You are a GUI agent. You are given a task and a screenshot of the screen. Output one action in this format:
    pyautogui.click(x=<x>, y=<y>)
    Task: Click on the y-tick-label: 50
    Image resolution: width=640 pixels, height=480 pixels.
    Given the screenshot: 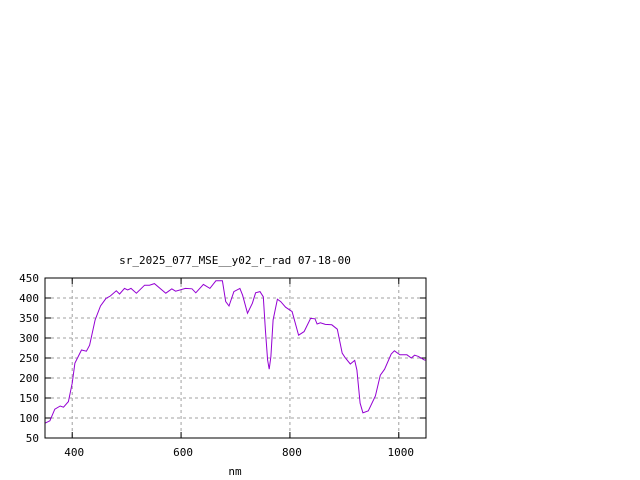 What is the action you would take?
    pyautogui.click(x=32, y=438)
    